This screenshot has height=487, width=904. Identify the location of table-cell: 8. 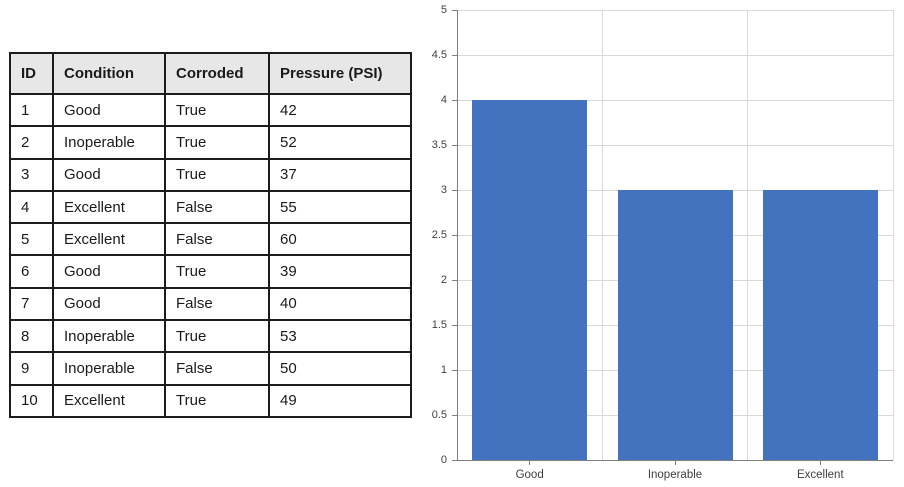
(31, 336).